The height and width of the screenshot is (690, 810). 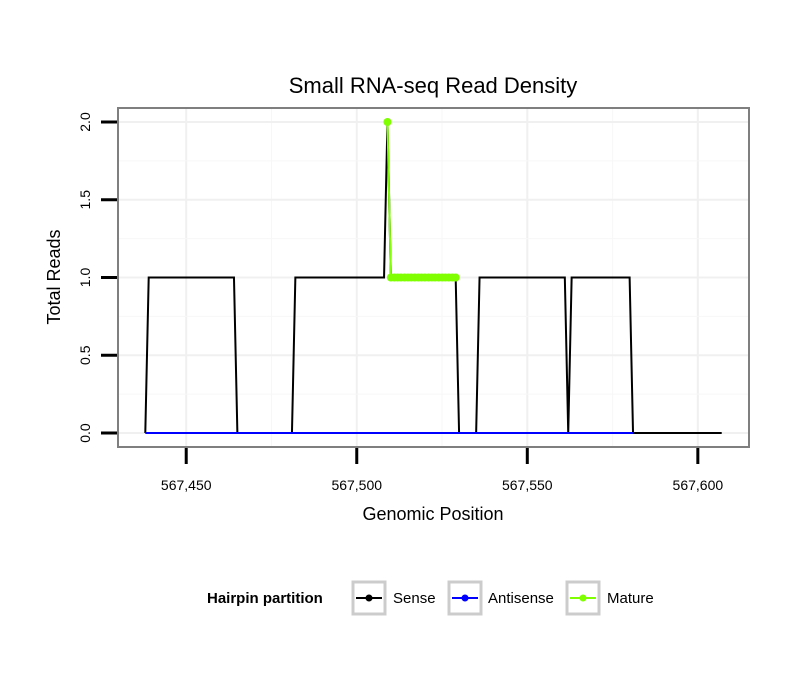 What do you see at coordinates (433, 85) in the screenshot?
I see `chart-title: Small RNA-seq Read Density` at bounding box center [433, 85].